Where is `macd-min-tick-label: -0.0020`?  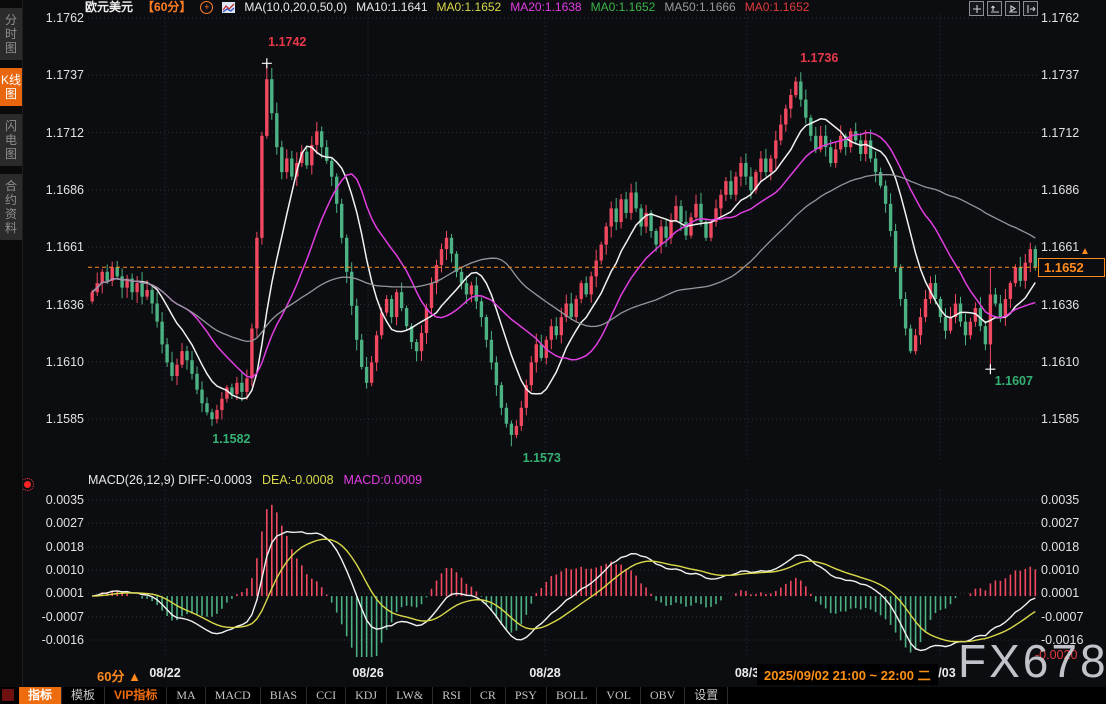
macd-min-tick-label: -0.0020 is located at coordinates (1056, 655).